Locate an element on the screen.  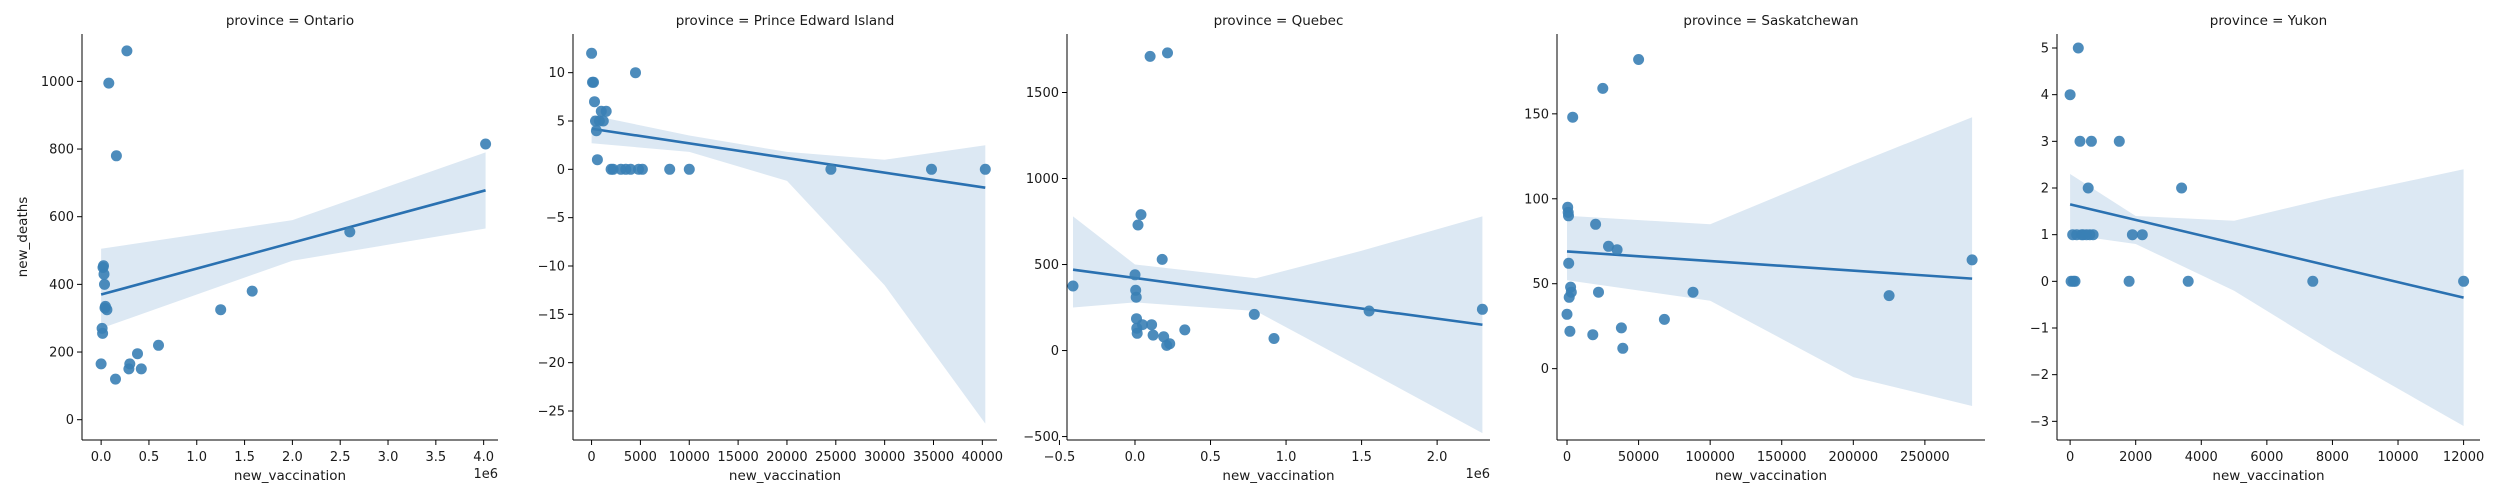
x-tick-label: 1.0 is located at coordinates (196, 457).